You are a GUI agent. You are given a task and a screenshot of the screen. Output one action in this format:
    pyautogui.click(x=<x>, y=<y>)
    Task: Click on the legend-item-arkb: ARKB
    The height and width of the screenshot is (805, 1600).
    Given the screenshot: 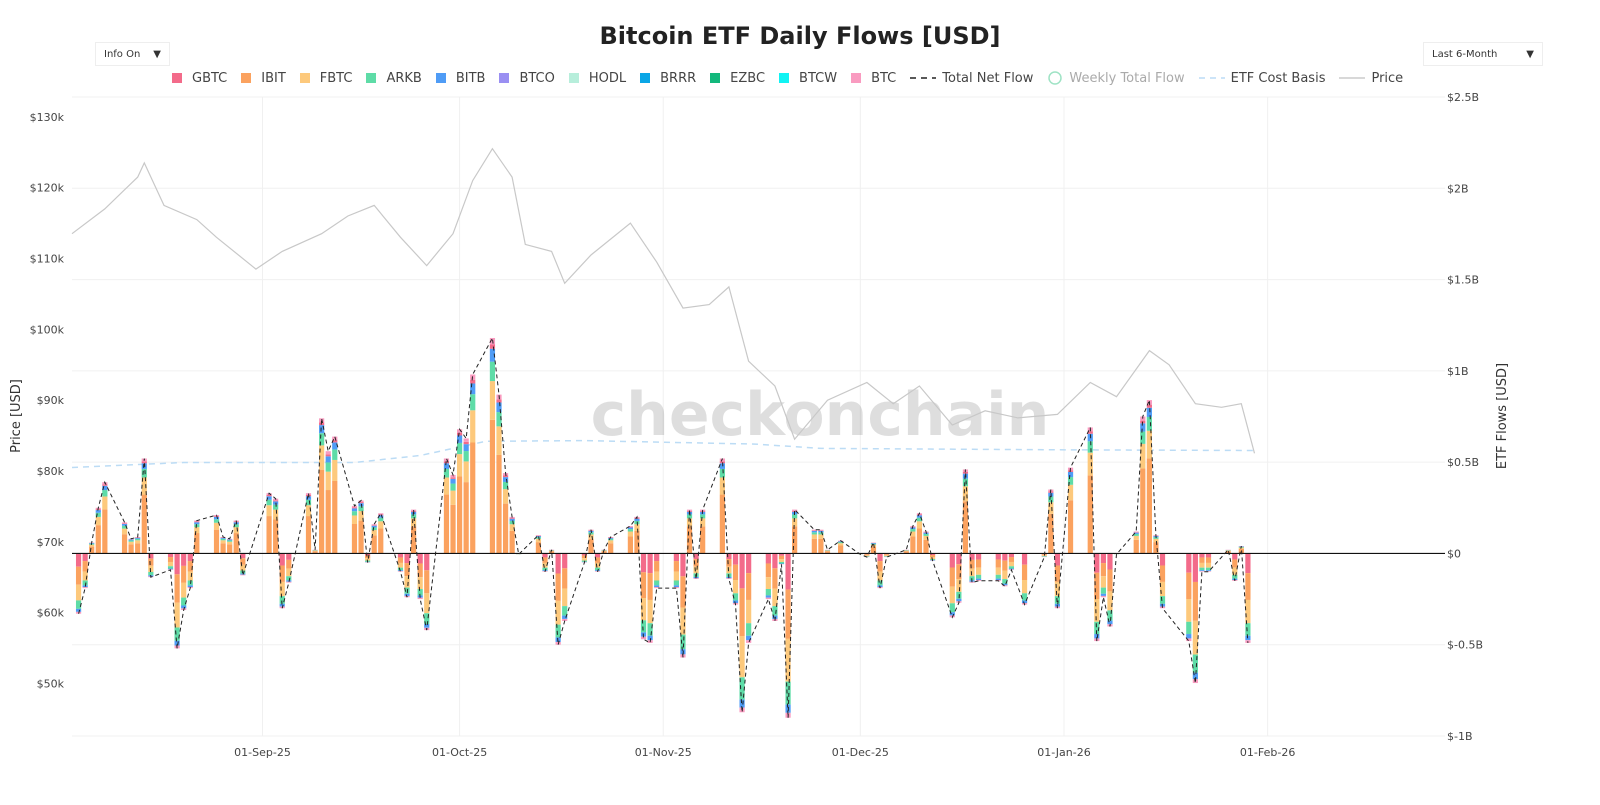 What is the action you would take?
    pyautogui.click(x=394, y=78)
    